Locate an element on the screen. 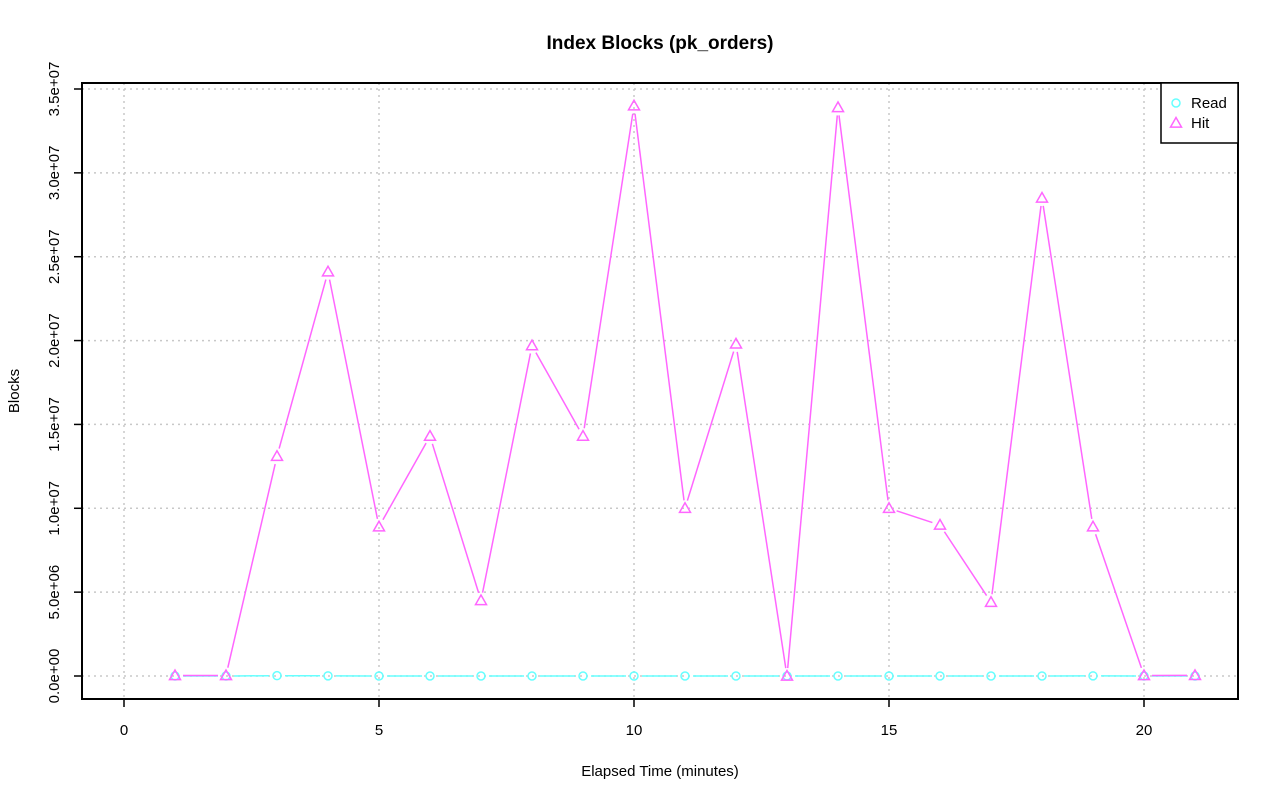  series-read is located at coordinates (685, 675).